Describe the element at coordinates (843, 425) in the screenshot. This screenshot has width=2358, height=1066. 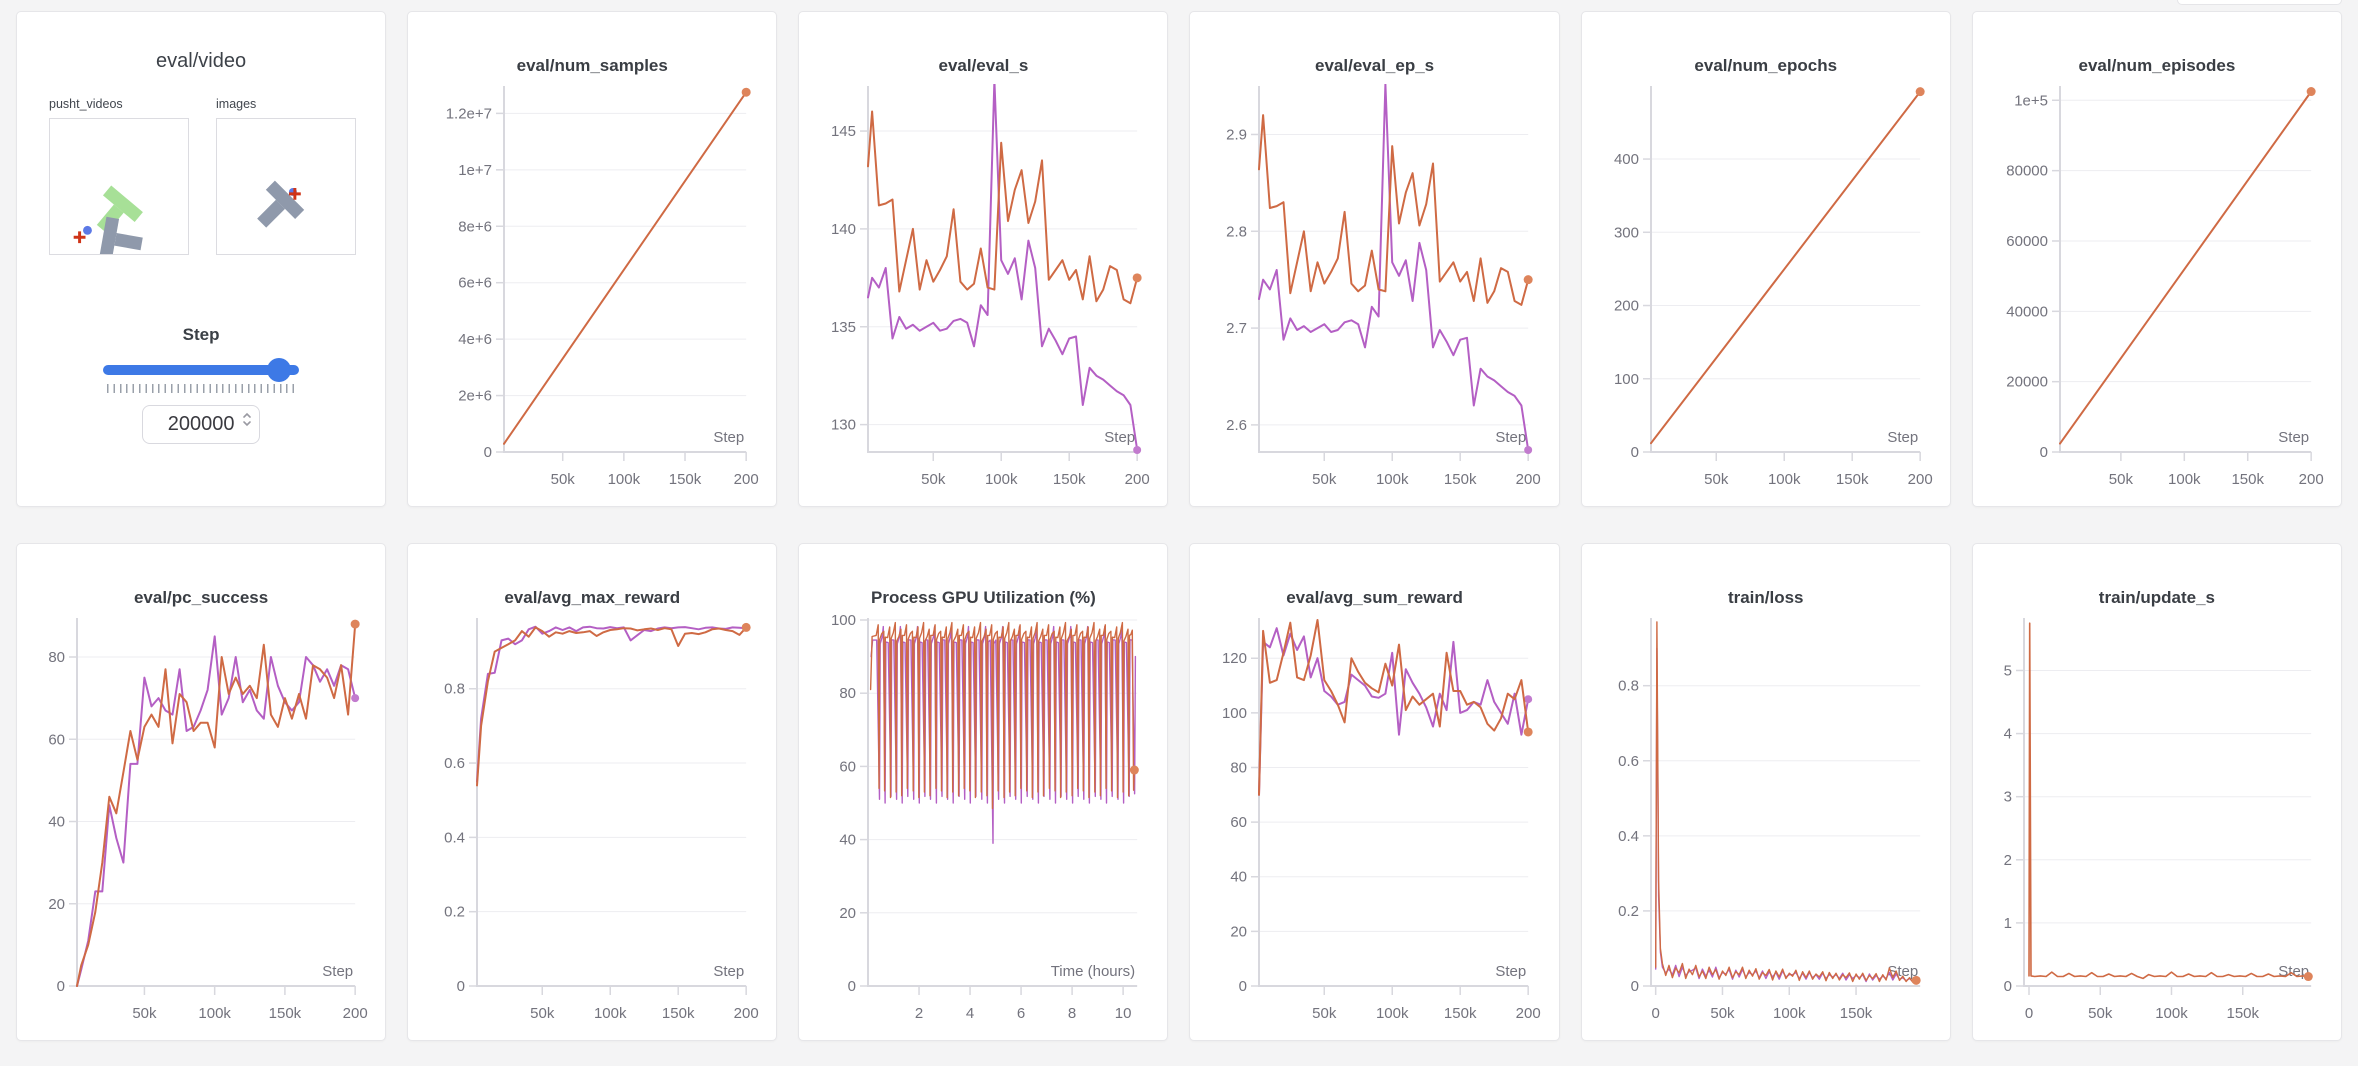
I see `svg-text: 130` at that location.